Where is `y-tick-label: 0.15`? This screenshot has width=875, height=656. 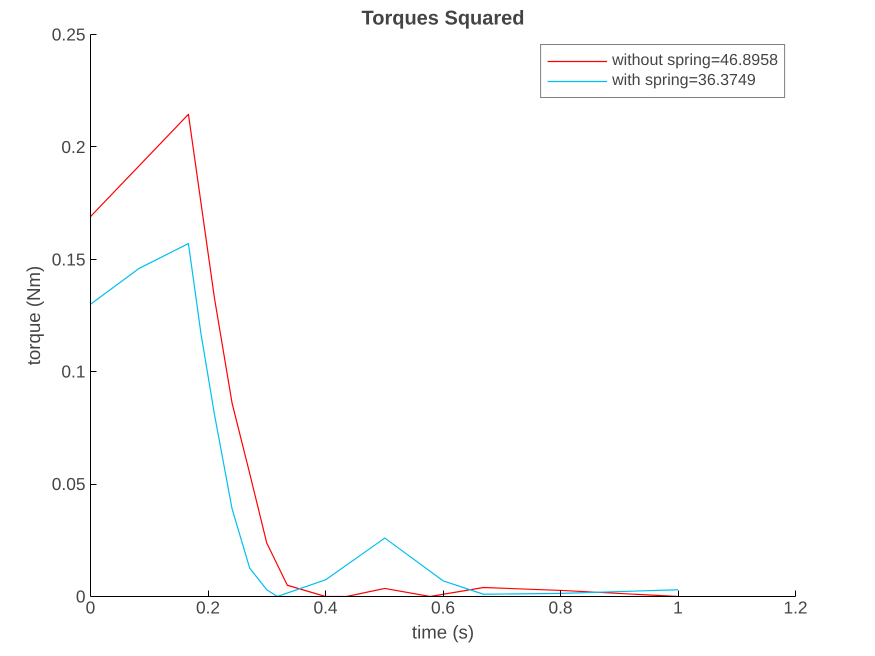 y-tick-label: 0.15 is located at coordinates (69, 259).